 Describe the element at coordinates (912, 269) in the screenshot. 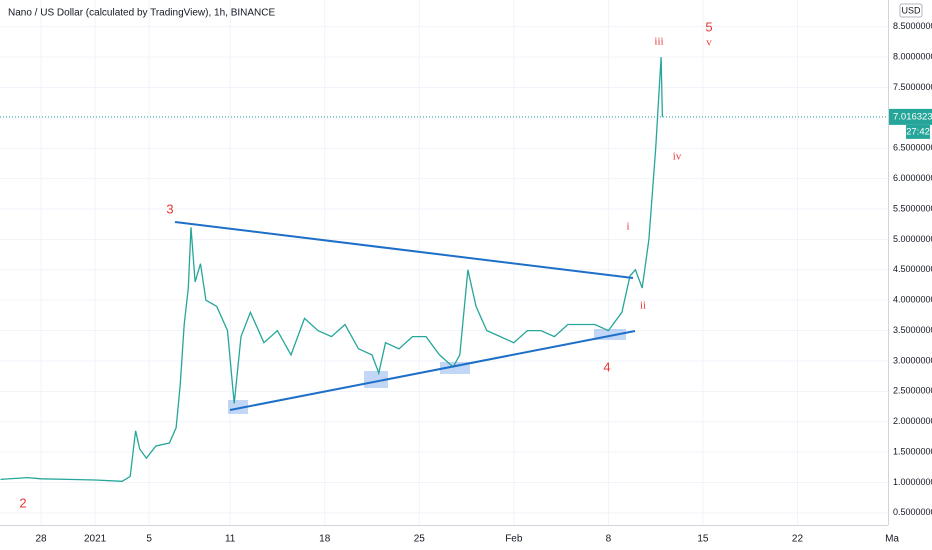

I see `y-tick-label: 4.5000000` at that location.